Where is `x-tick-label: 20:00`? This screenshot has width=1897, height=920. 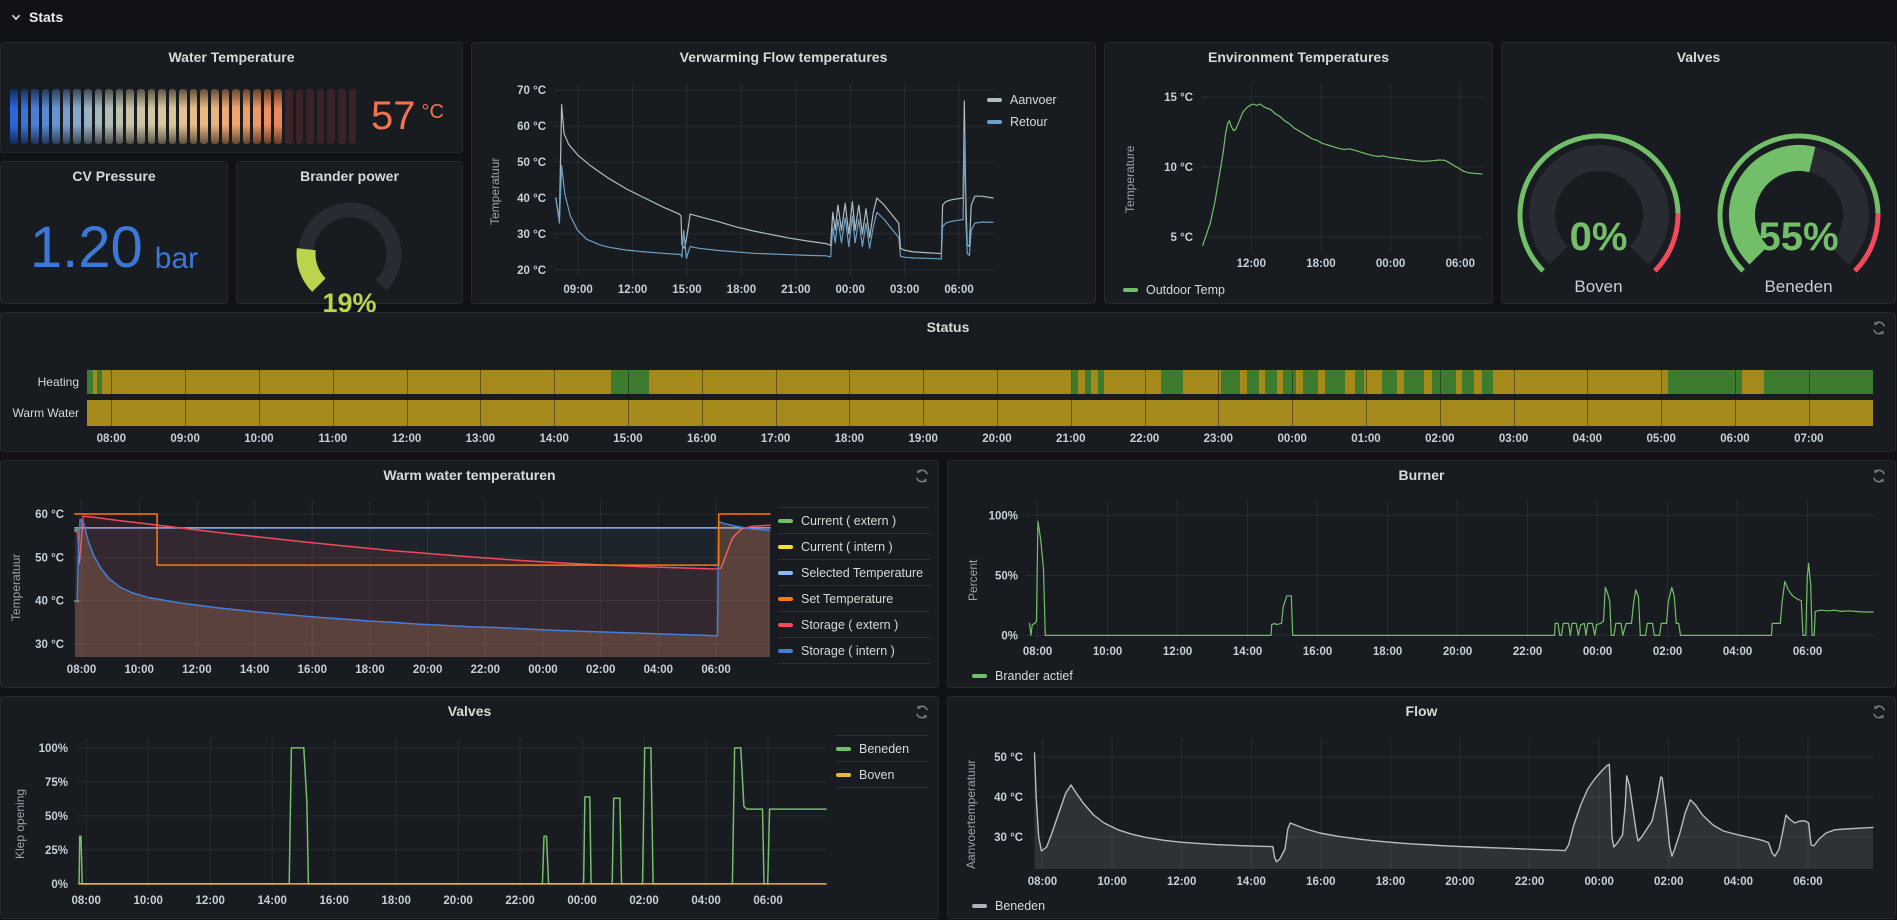 x-tick-label: 20:00 is located at coordinates (997, 439).